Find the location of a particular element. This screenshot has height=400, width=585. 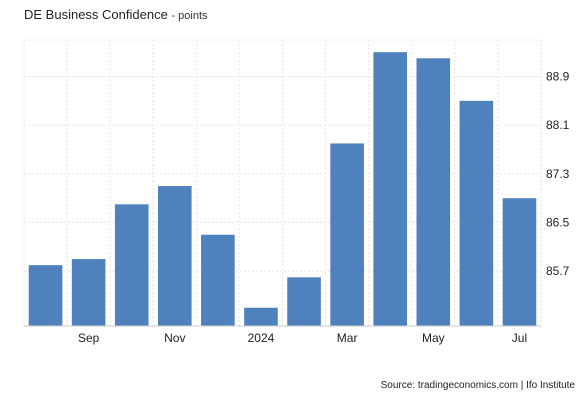

chart-title: DE Business Confidence is located at coordinates (96, 14).